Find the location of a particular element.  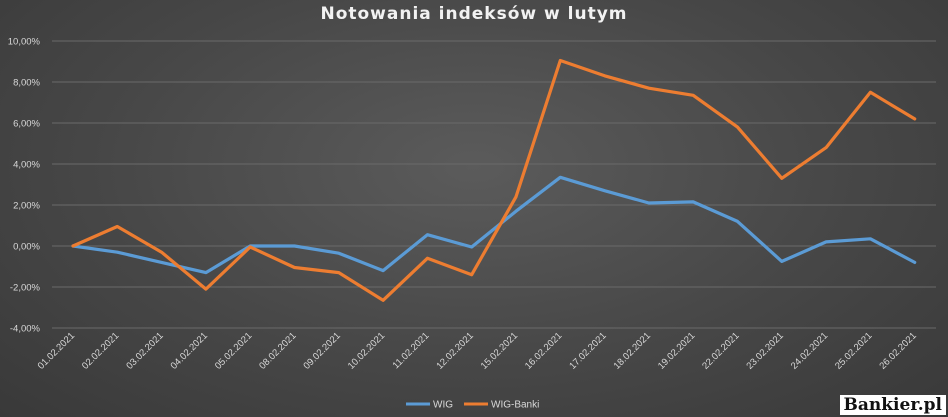

x-tick-label: 15.02.2021 is located at coordinates (499, 350).